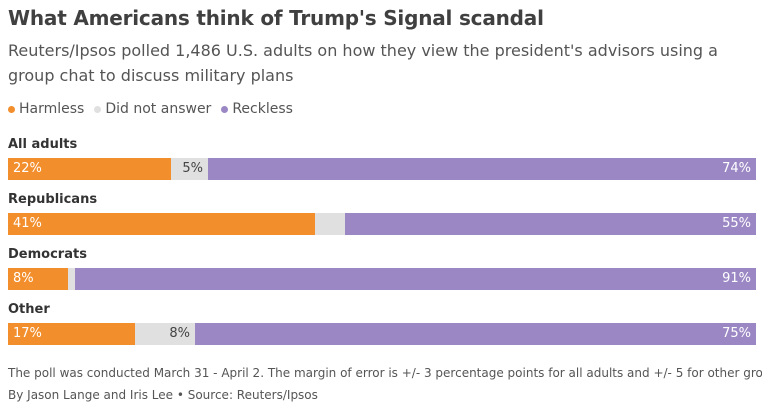  I want to click on data-label-all-adults-did-not-answer: 5%, so click(192, 168).